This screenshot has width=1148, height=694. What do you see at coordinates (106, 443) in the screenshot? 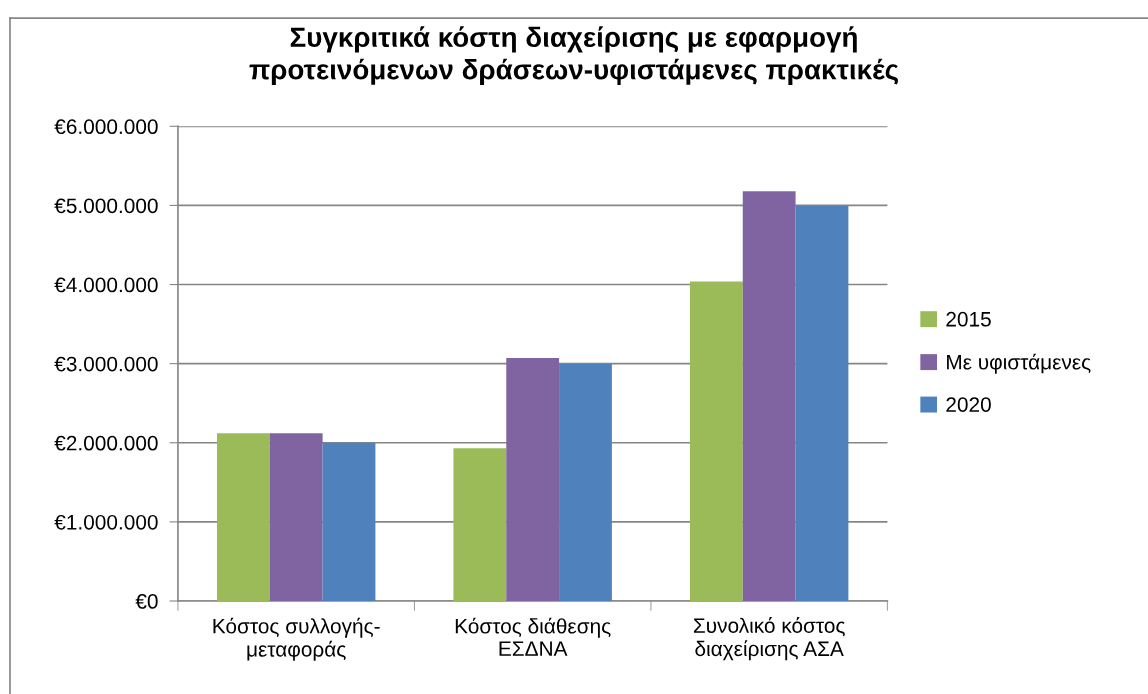
I see `y-tick-label: €2.000.000` at bounding box center [106, 443].